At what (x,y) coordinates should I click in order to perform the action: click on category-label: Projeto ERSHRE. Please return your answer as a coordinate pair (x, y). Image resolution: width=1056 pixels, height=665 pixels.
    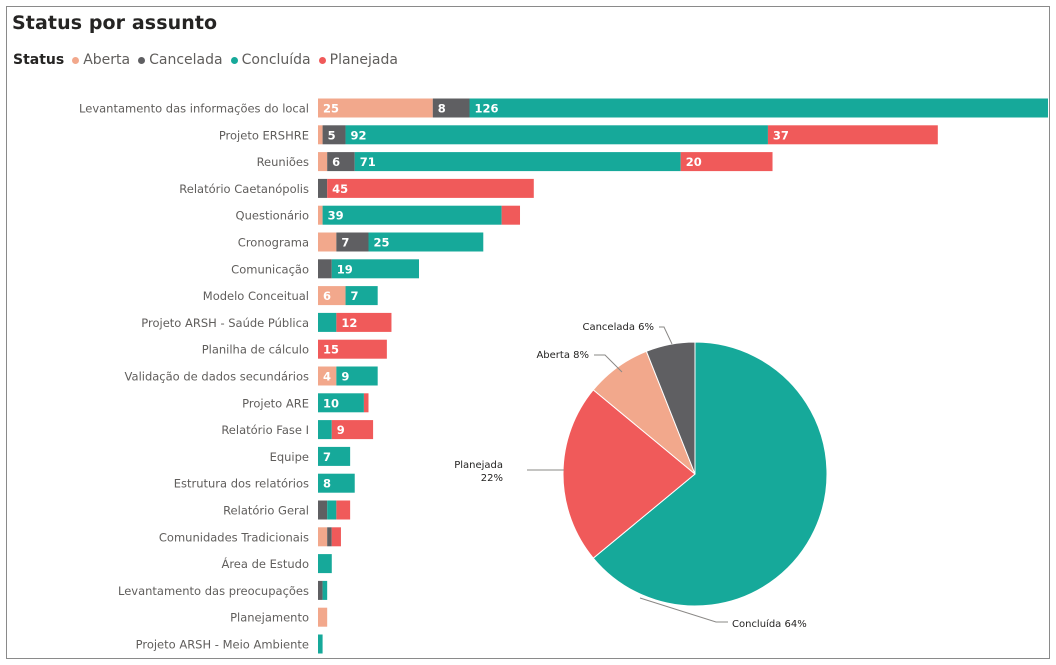
    Looking at the image, I should click on (264, 135).